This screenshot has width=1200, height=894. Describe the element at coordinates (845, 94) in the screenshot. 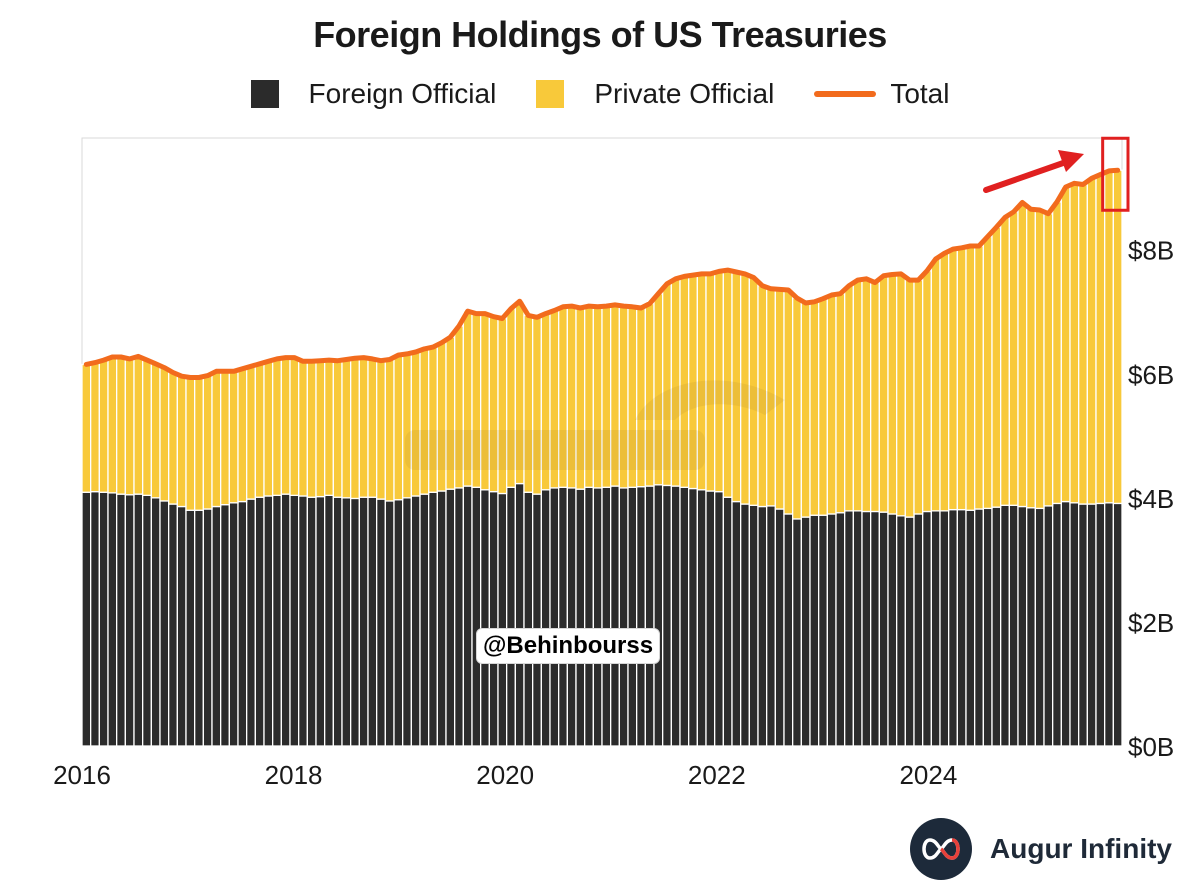

I see `legend-swatch-total` at that location.